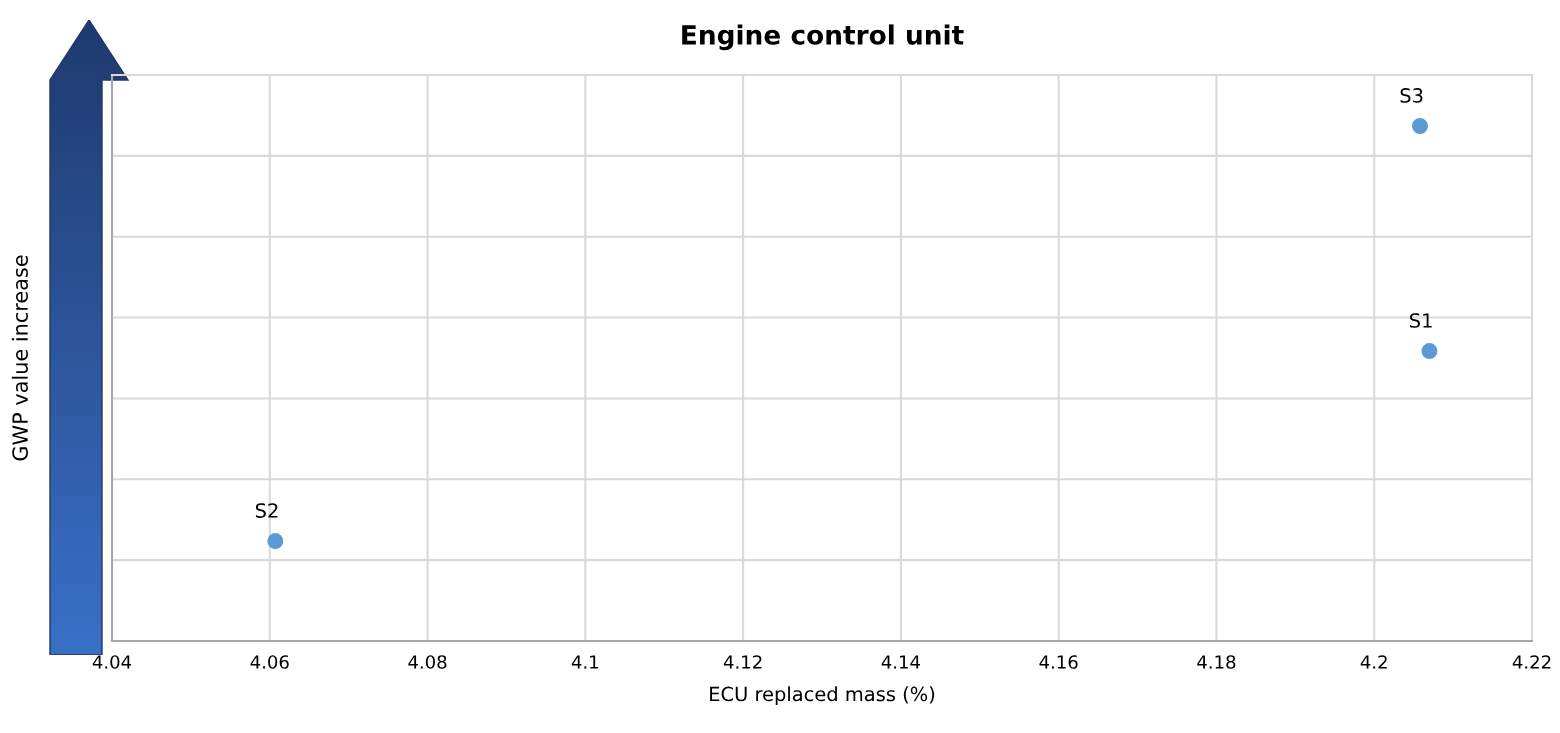  I want to click on x-tick-label: 4.16, so click(1058, 662).